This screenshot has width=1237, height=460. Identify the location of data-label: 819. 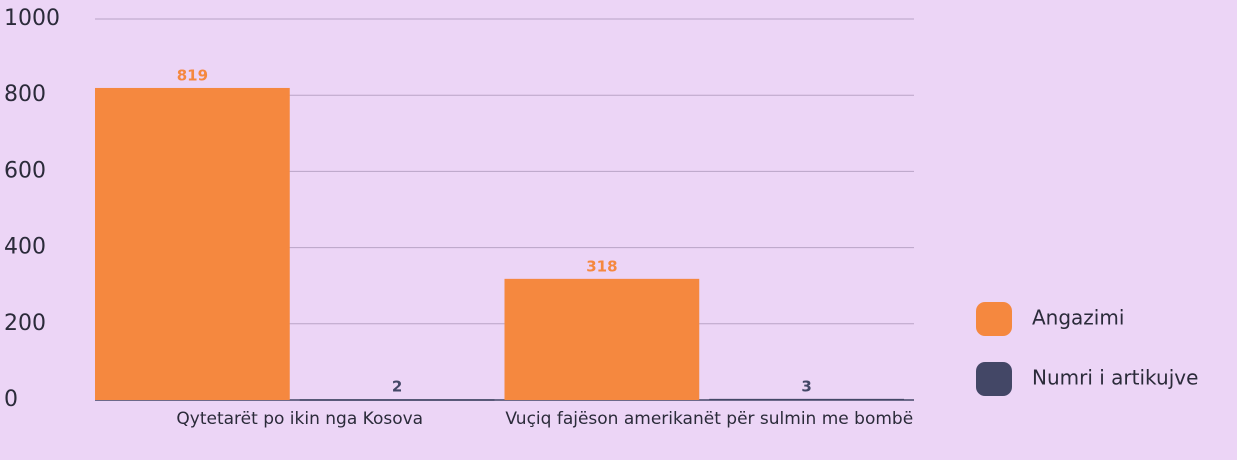
(192, 75).